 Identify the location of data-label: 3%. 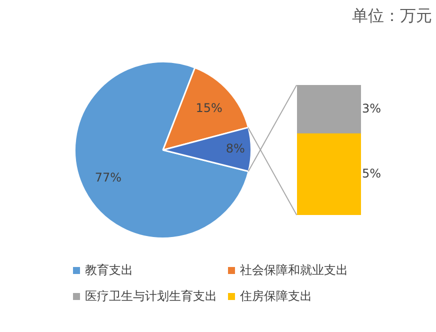
(372, 109).